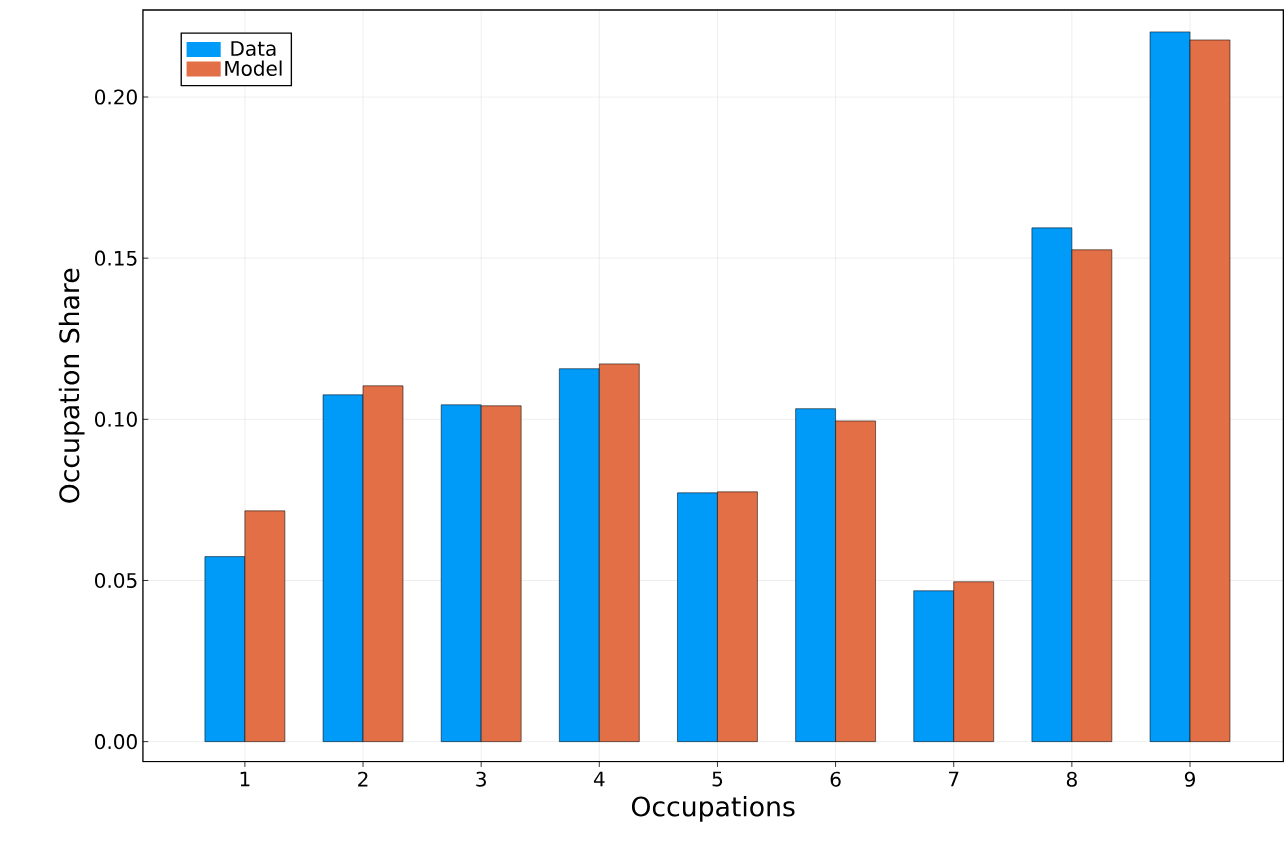 The image size is (1284, 851). What do you see at coordinates (116, 742) in the screenshot?
I see `y-tick-label: 0.00` at bounding box center [116, 742].